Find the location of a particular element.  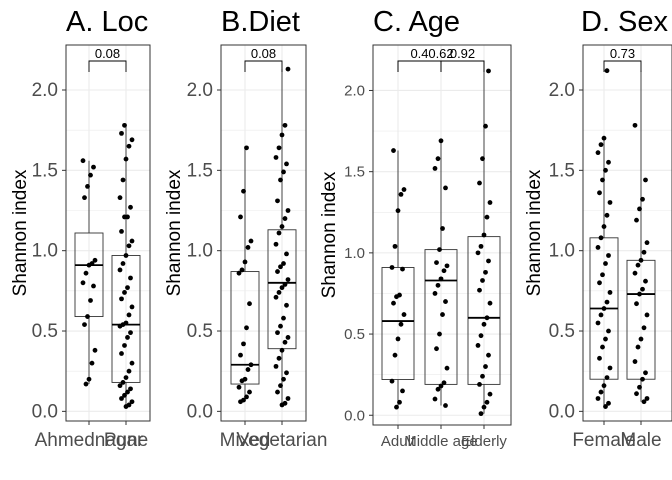

x-tick-label: Mixed is located at coordinates (245, 440).